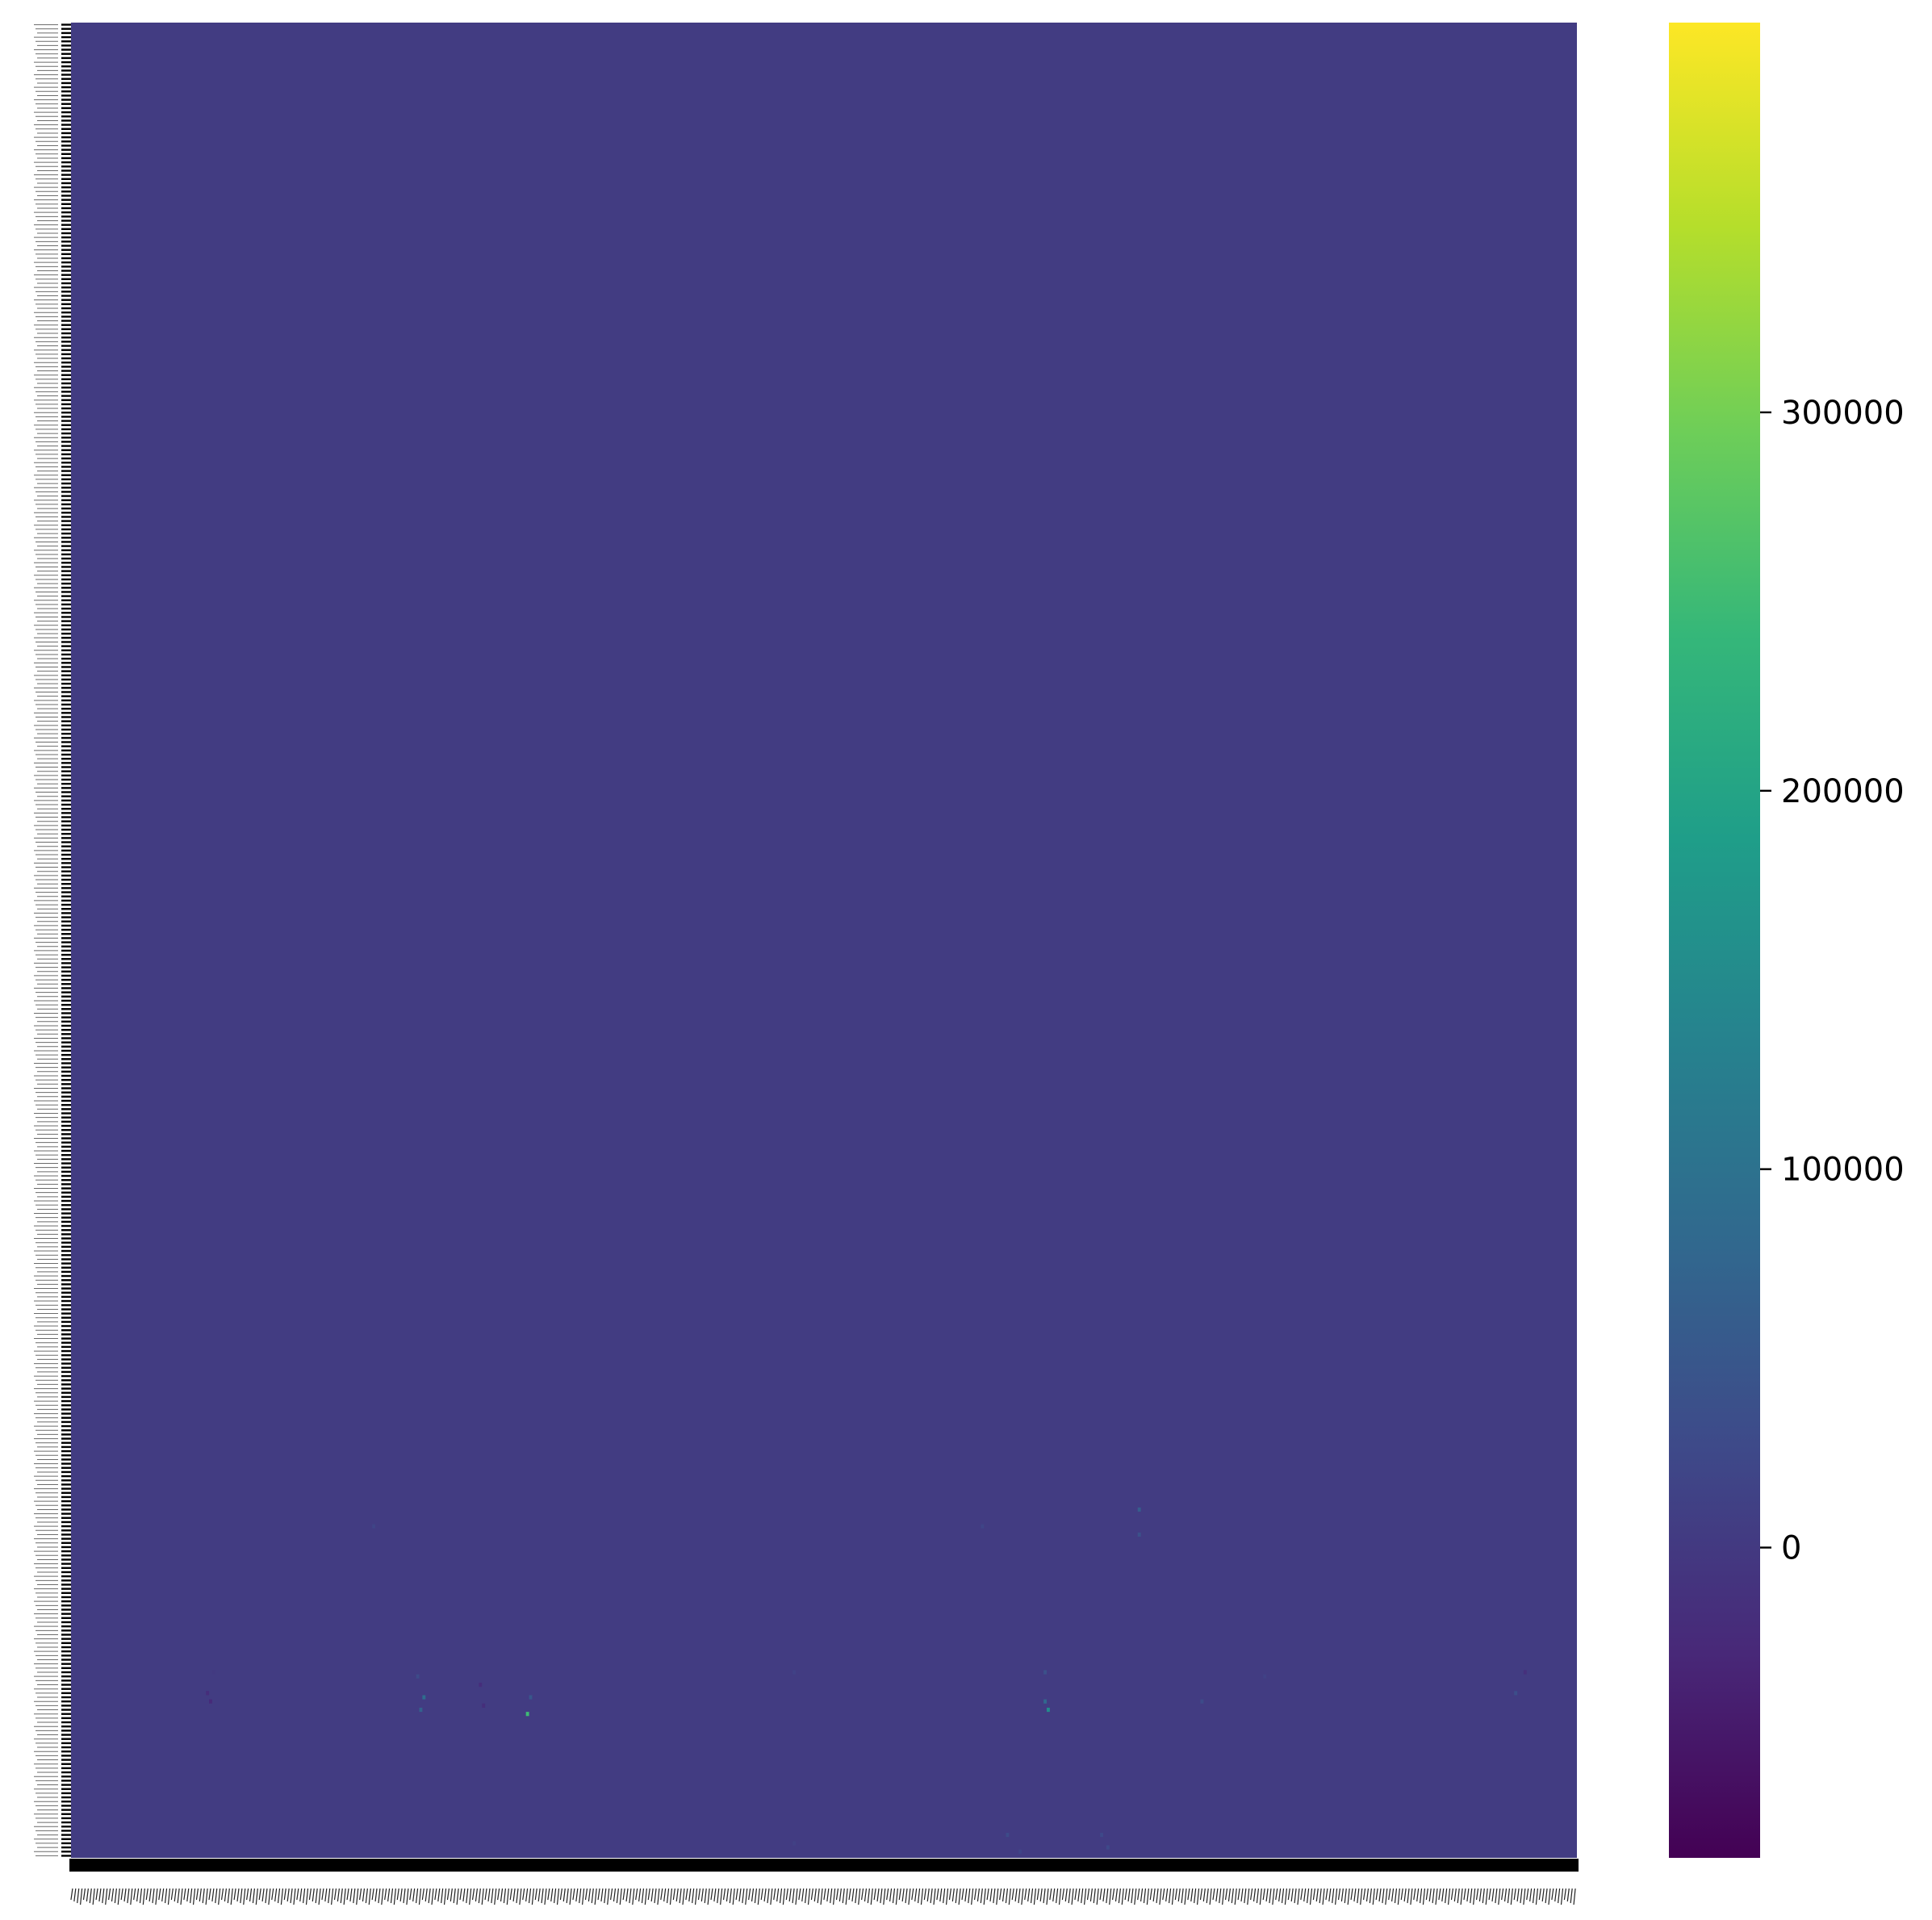 The width and height of the screenshot is (1932, 1920). I want to click on colorbar: 0 100000 200000 300000, so click(1787, 940).